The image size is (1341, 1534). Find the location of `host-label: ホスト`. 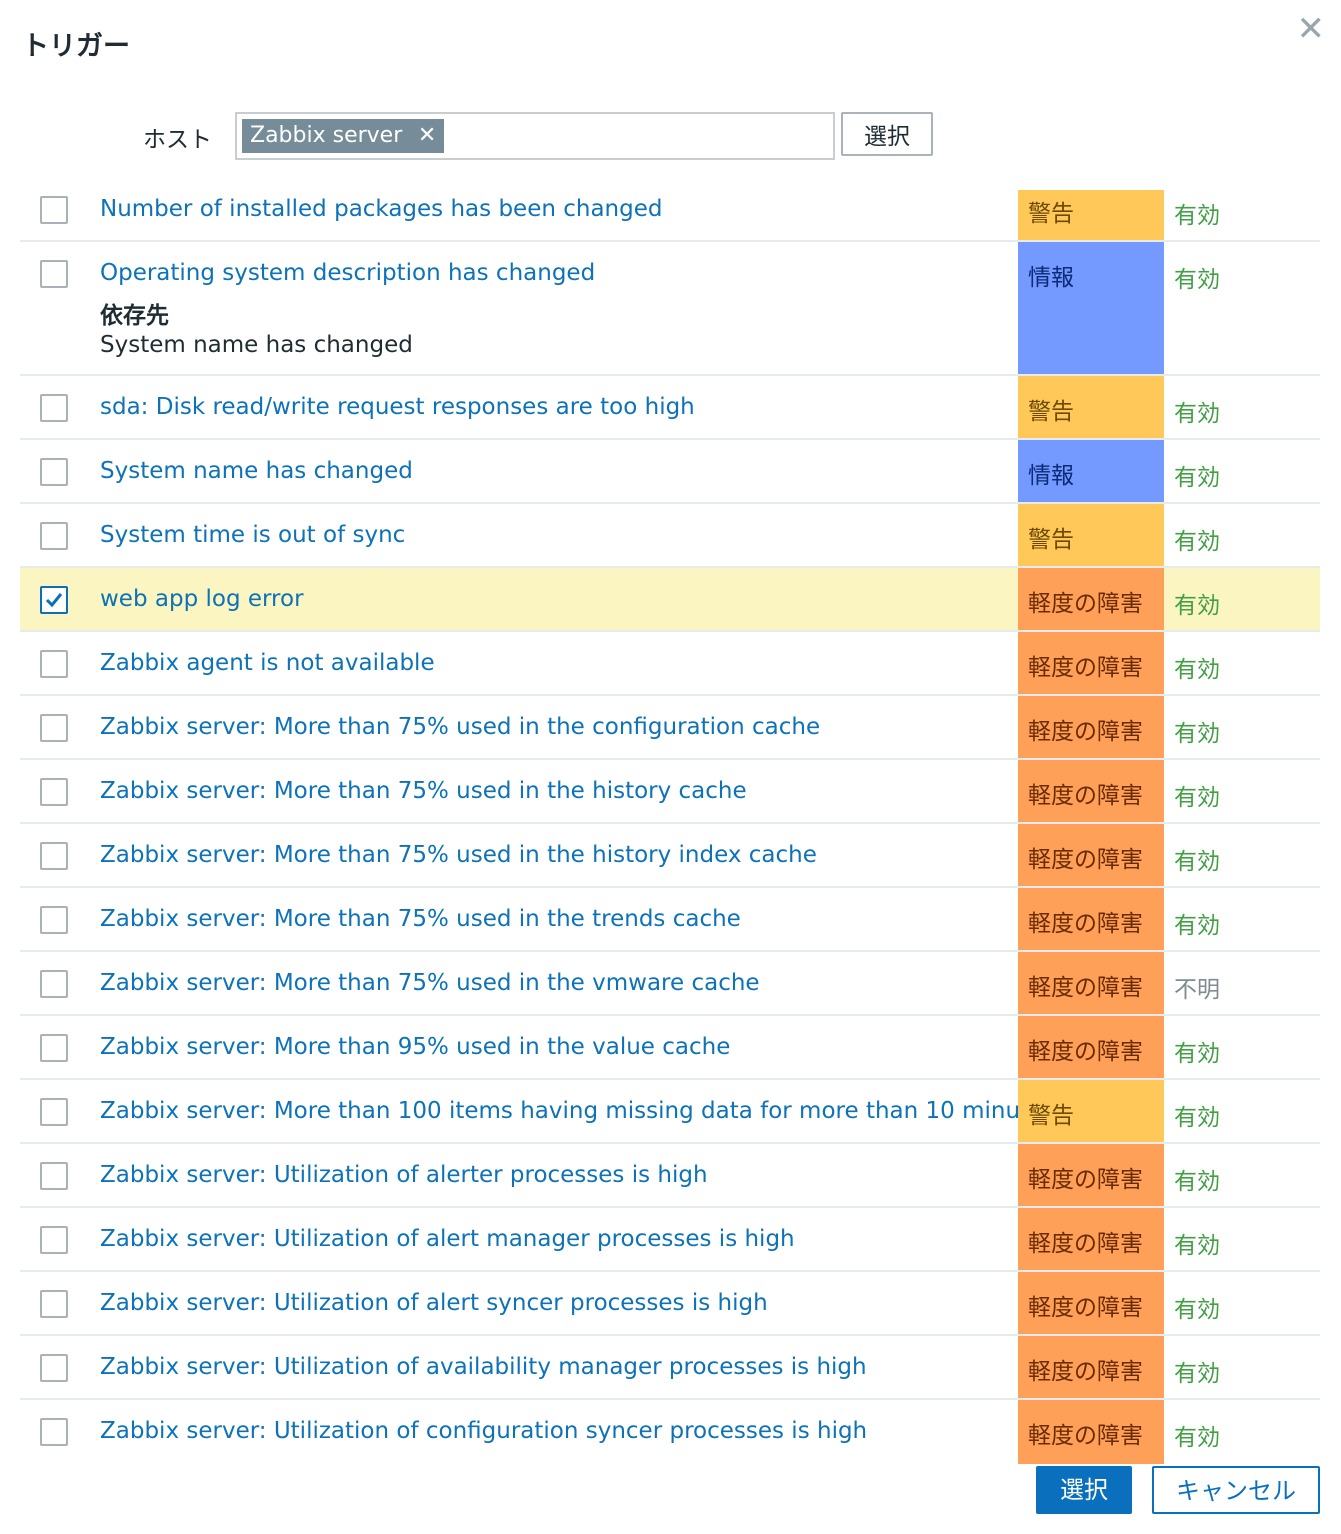

host-label: ホスト is located at coordinates (177, 140).